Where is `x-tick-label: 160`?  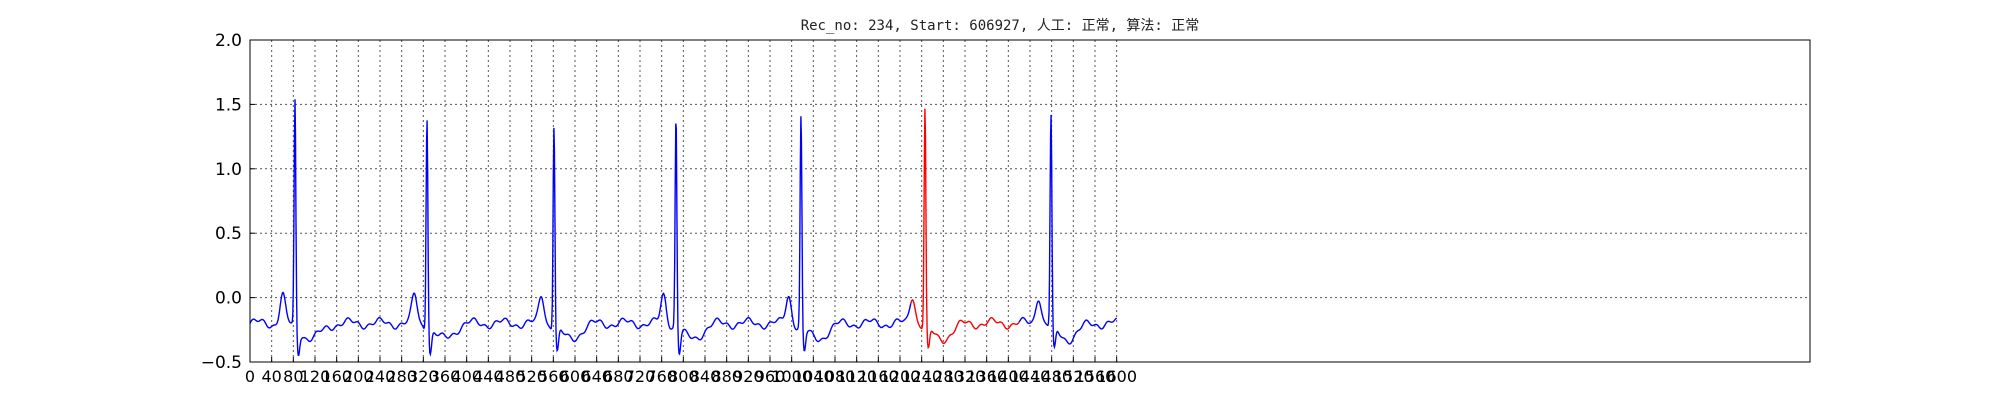
x-tick-label: 160 is located at coordinates (336, 376).